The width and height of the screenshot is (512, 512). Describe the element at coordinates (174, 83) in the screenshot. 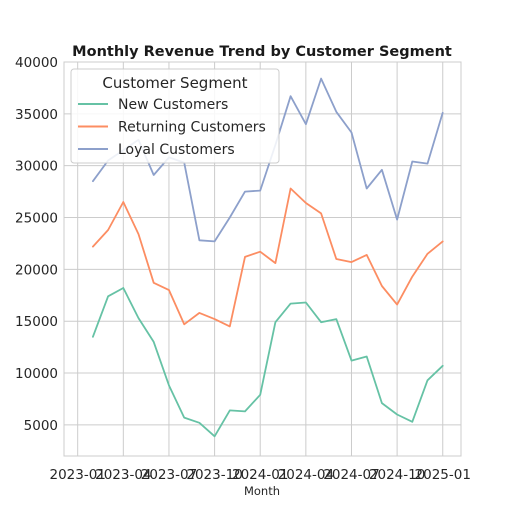

I see `legend-title: Customer Segment` at that location.